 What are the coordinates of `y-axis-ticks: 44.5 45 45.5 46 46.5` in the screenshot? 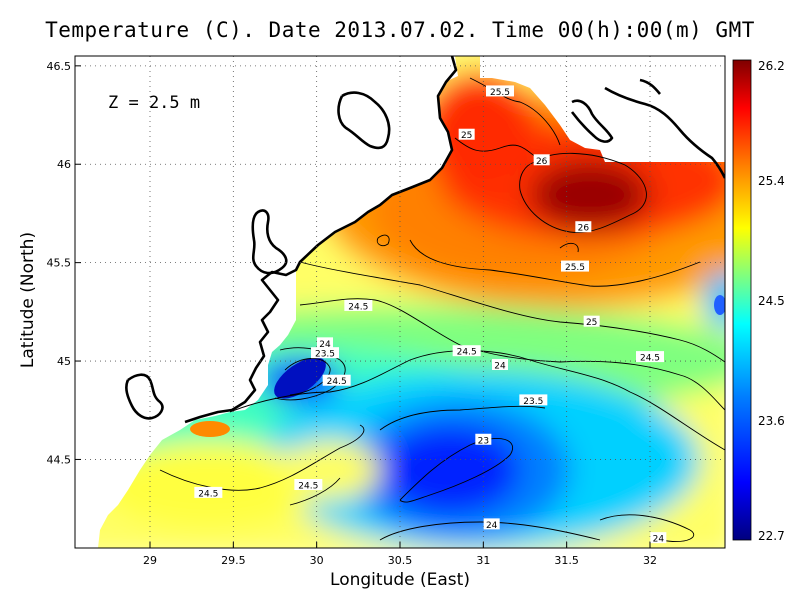 It's located at (64, 263).